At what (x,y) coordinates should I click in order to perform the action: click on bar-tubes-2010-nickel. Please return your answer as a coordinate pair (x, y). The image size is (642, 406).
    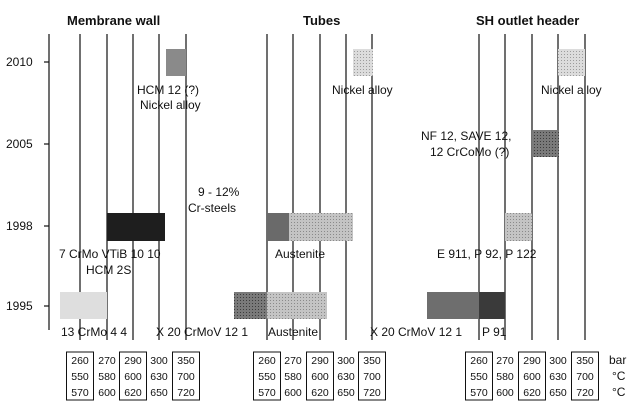
    Looking at the image, I should click on (363, 62).